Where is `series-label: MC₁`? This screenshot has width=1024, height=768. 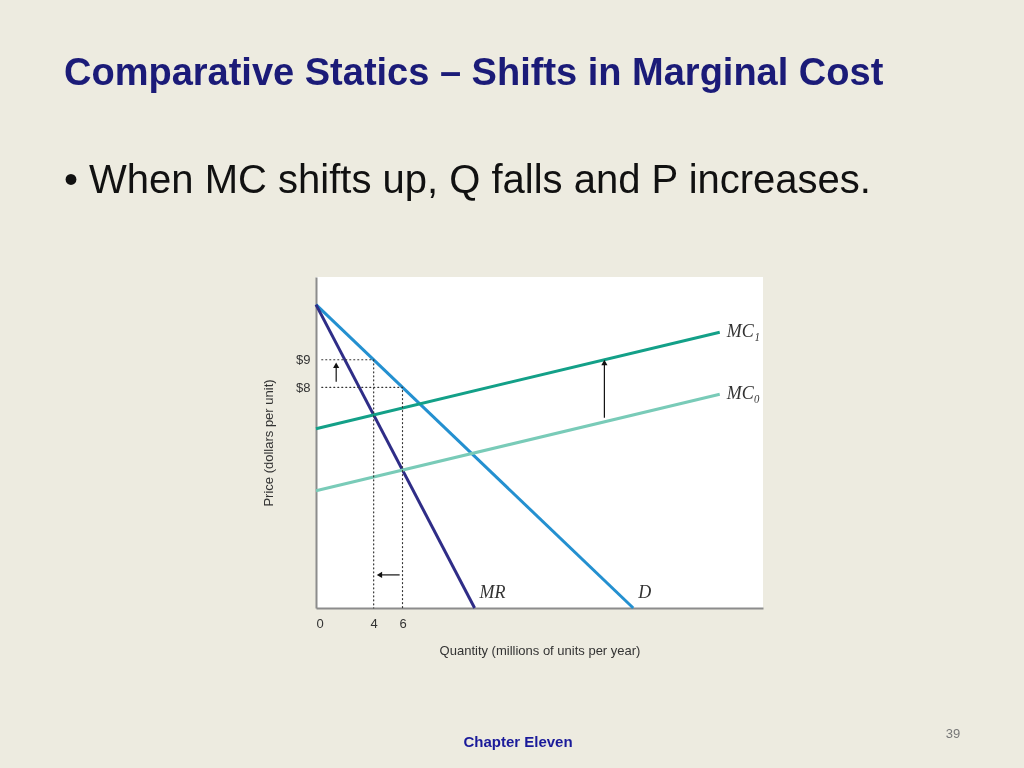 series-label: MC₁ is located at coordinates (743, 331).